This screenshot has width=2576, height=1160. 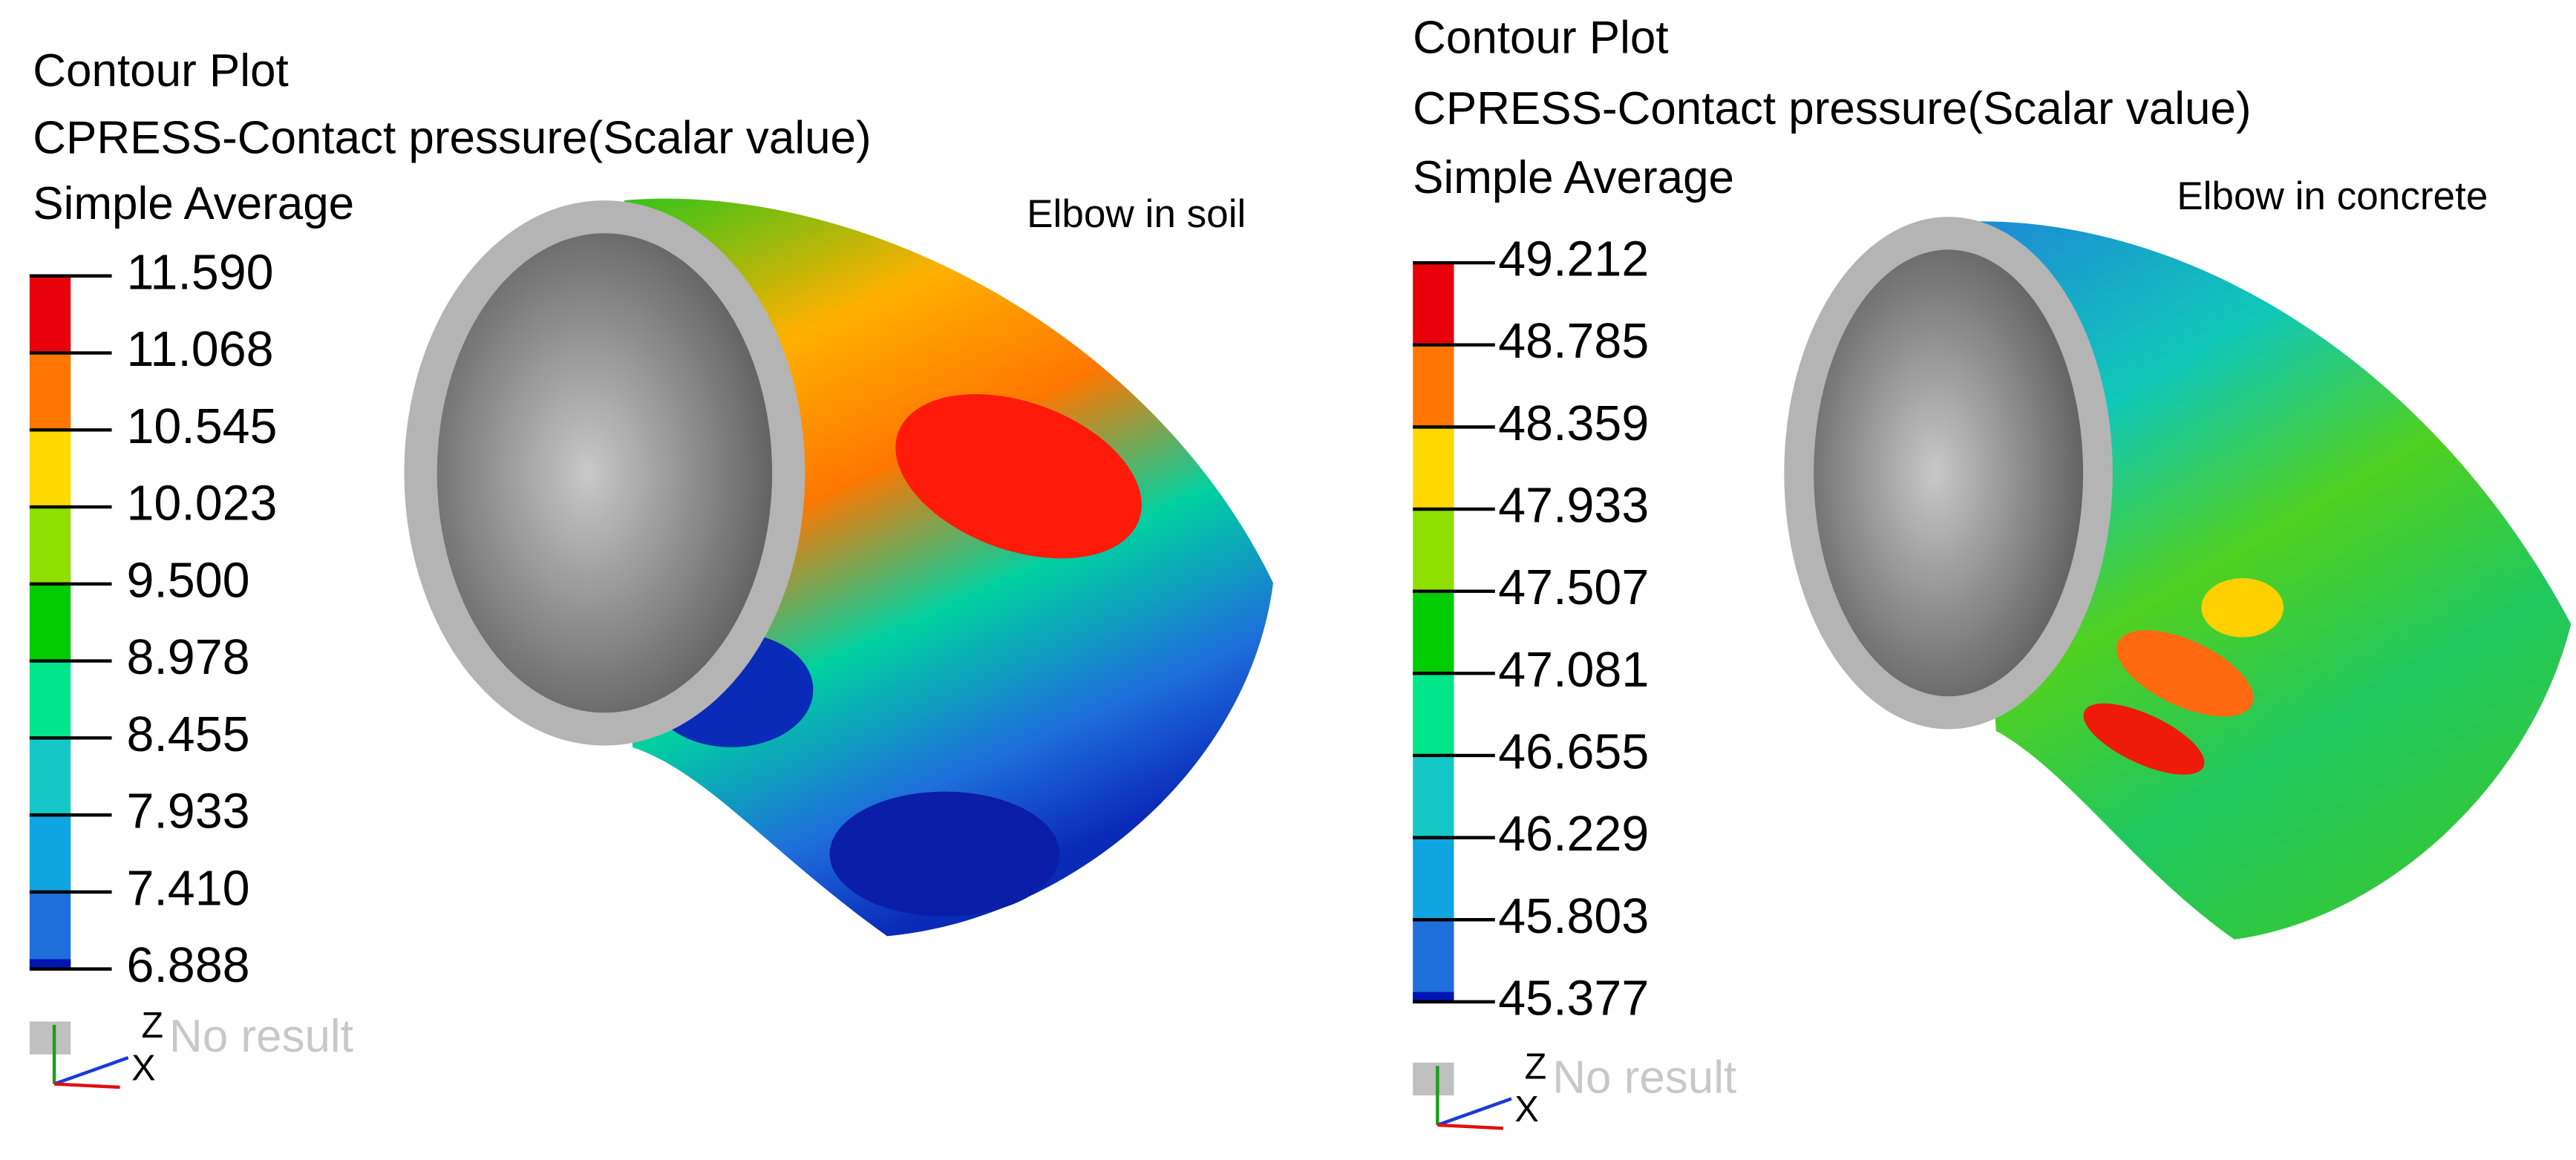 What do you see at coordinates (1573, 341) in the screenshot?
I see `legend-value: 48.785` at bounding box center [1573, 341].